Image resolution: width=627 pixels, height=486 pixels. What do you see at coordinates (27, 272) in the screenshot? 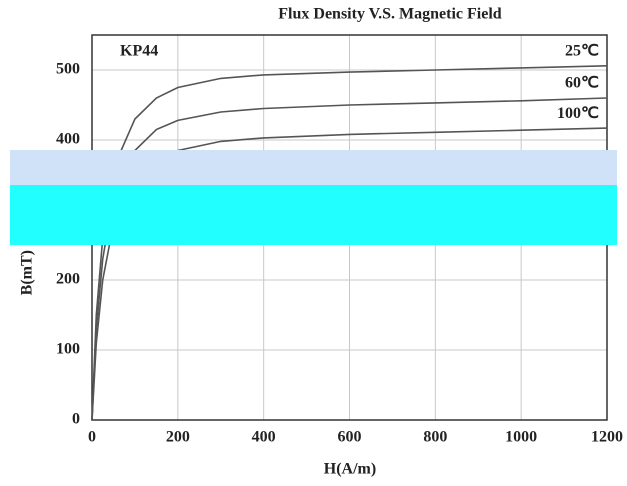
I see `y-axis-label: B(mT)` at bounding box center [27, 272].